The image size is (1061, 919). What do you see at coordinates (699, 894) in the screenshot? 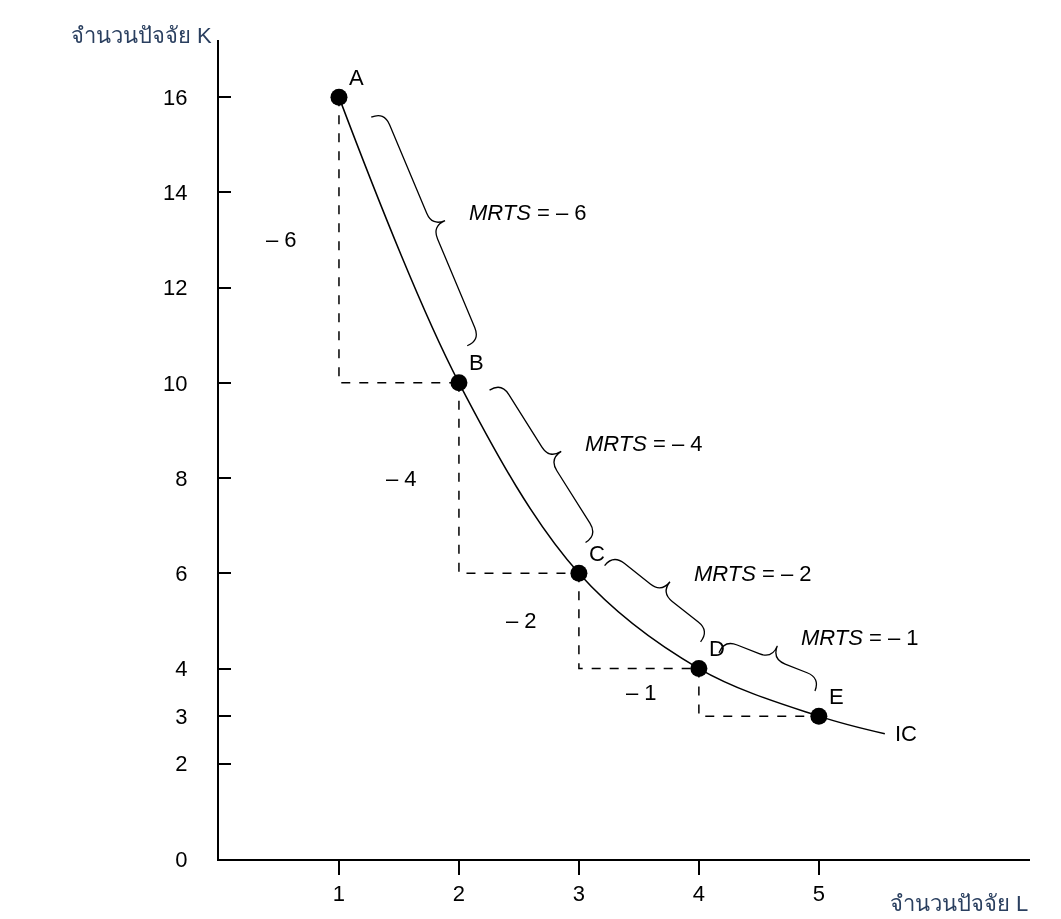
I see `x-tick-label: 4` at bounding box center [699, 894].